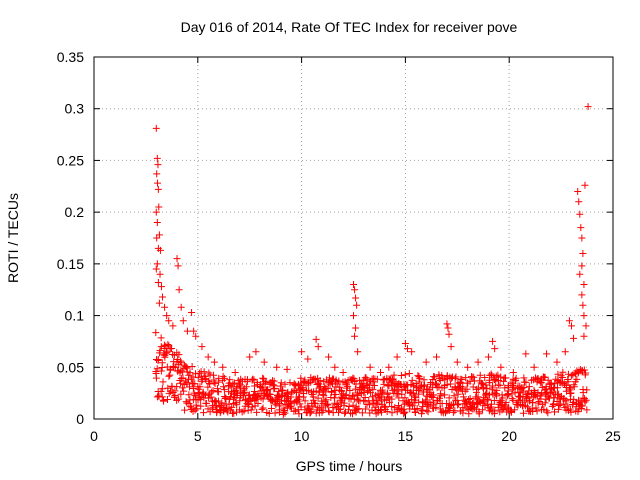 The image size is (640, 480). Describe the element at coordinates (70, 264) in the screenshot. I see `y-tick-label: 0.15` at that location.